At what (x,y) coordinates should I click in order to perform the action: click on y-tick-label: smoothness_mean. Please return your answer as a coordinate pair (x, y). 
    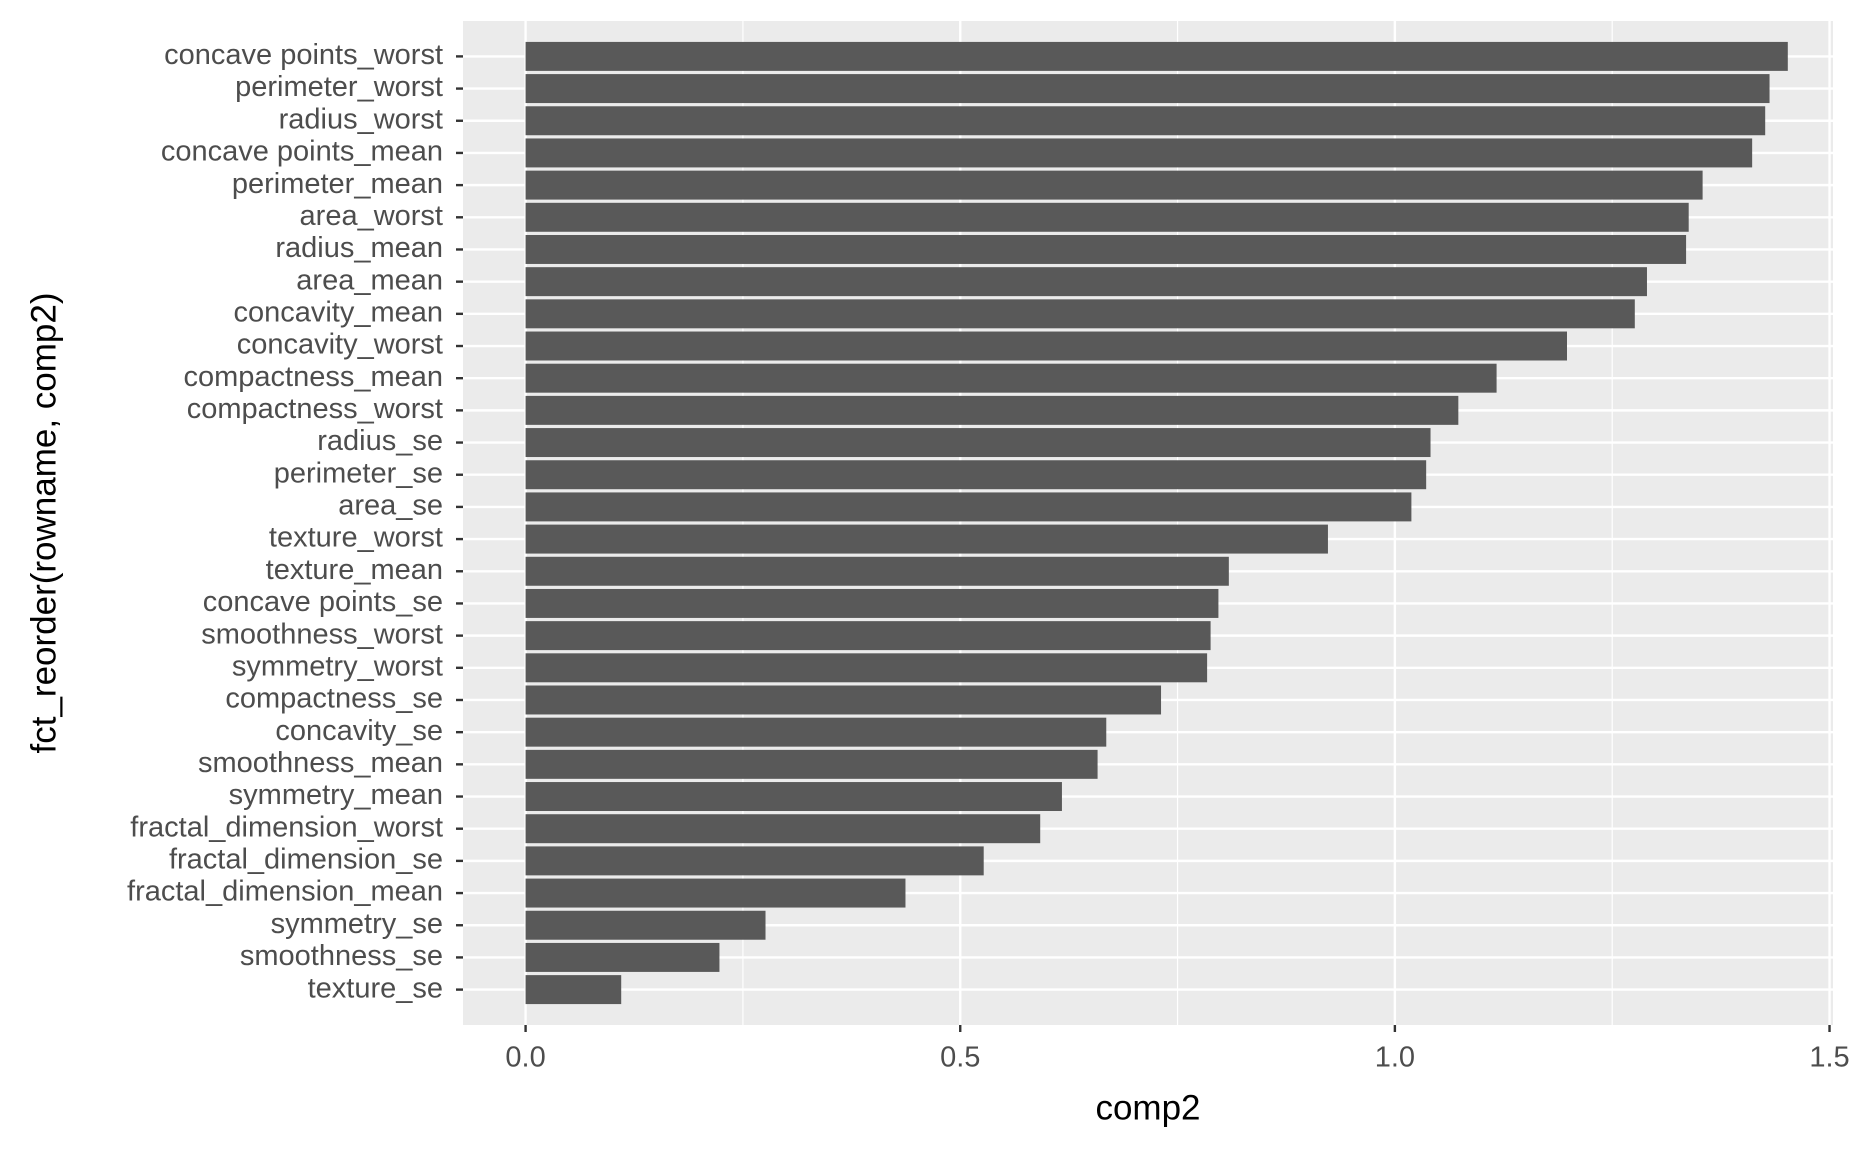
    Looking at the image, I should click on (320, 763).